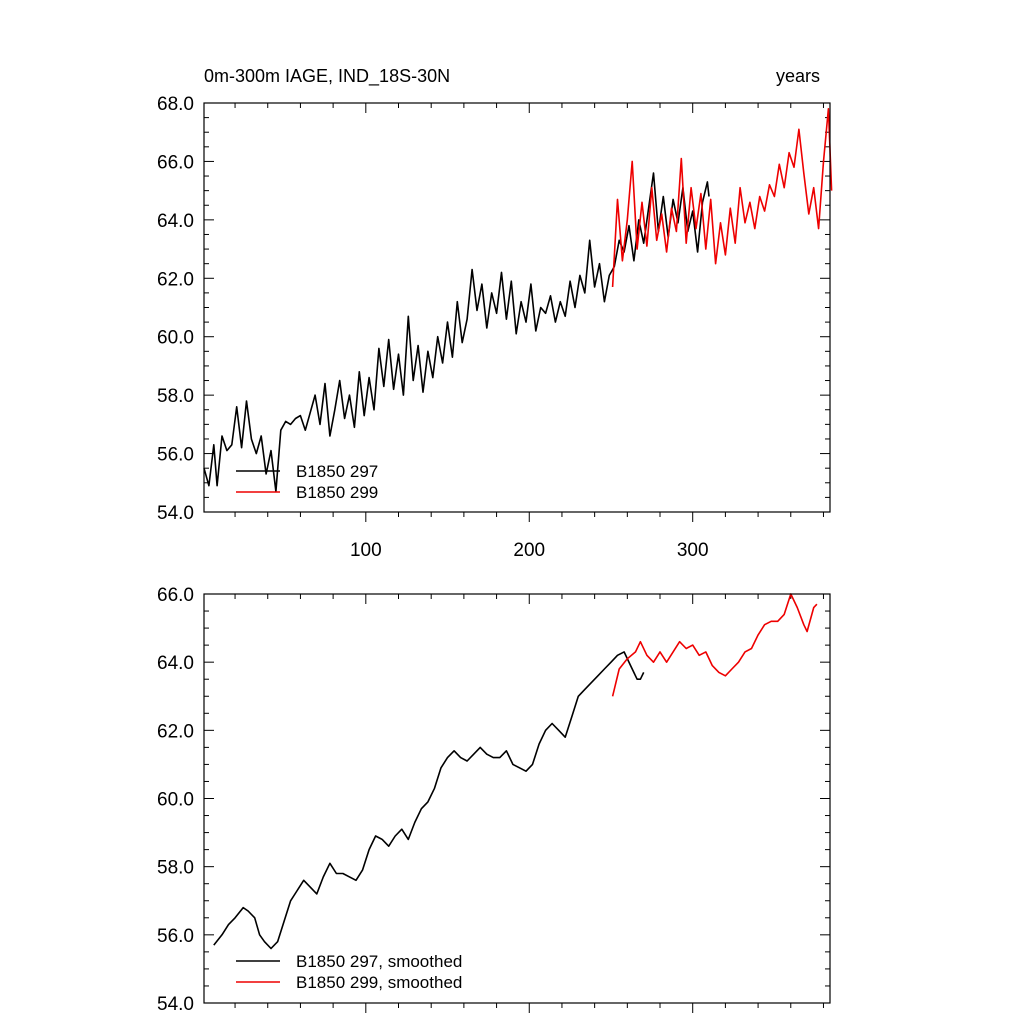  I want to click on top-panel-right-title: years, so click(798, 76).